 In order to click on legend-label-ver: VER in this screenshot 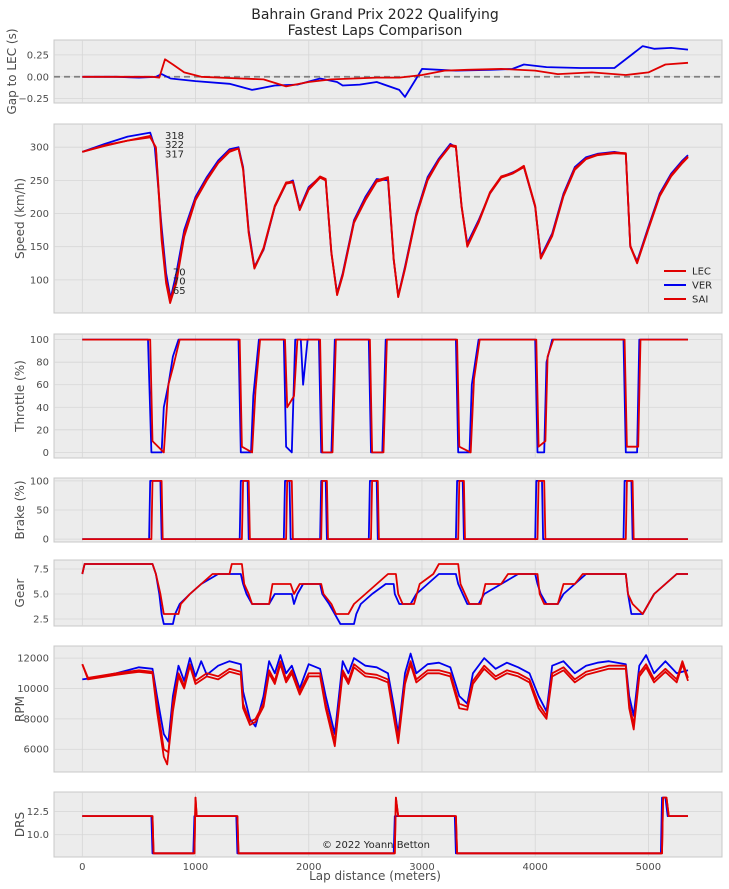, I will do `click(702, 286)`.